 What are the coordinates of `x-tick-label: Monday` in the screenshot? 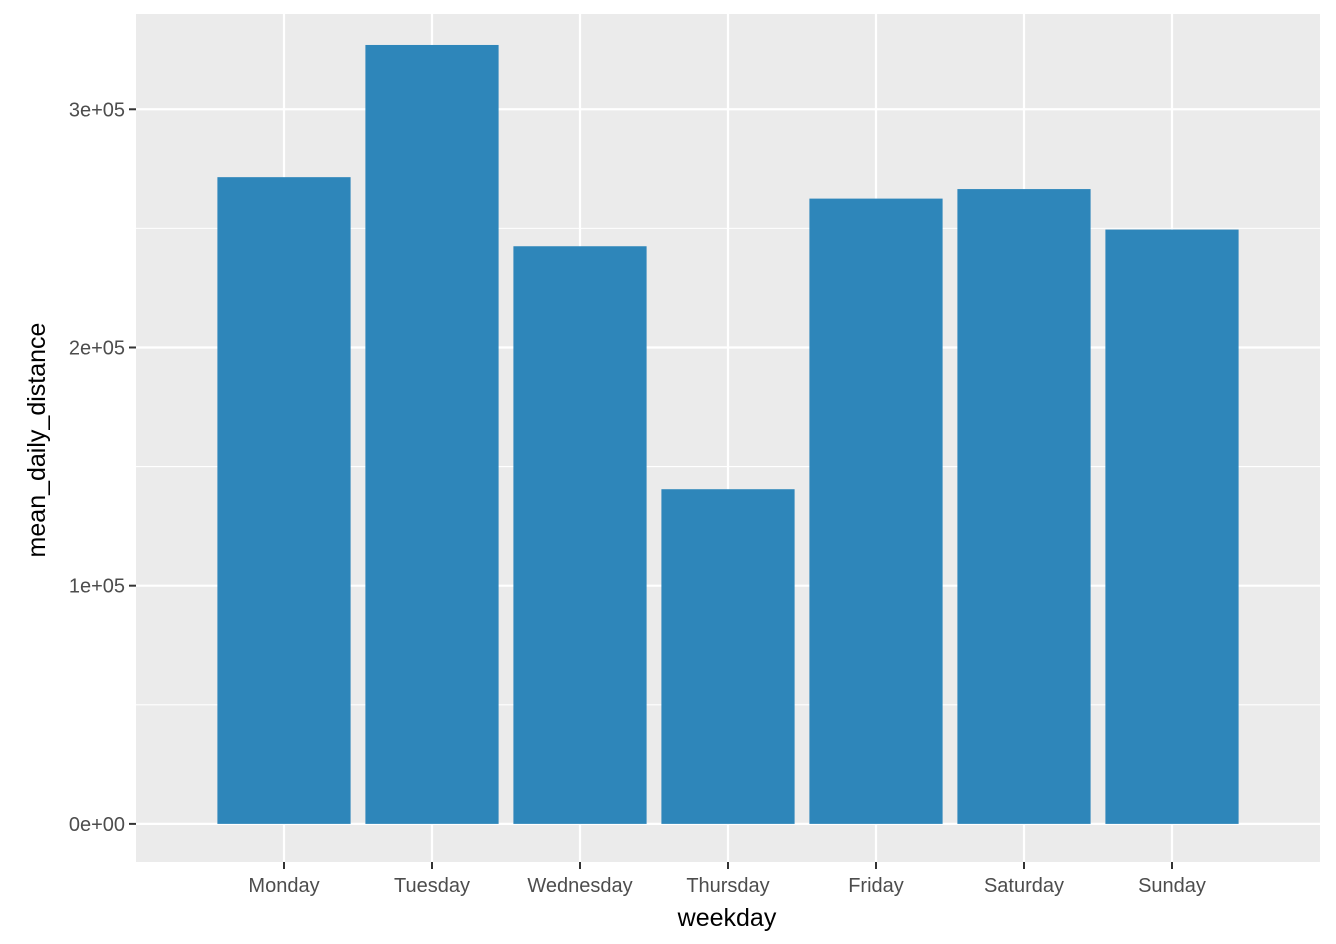 It's located at (283, 886).